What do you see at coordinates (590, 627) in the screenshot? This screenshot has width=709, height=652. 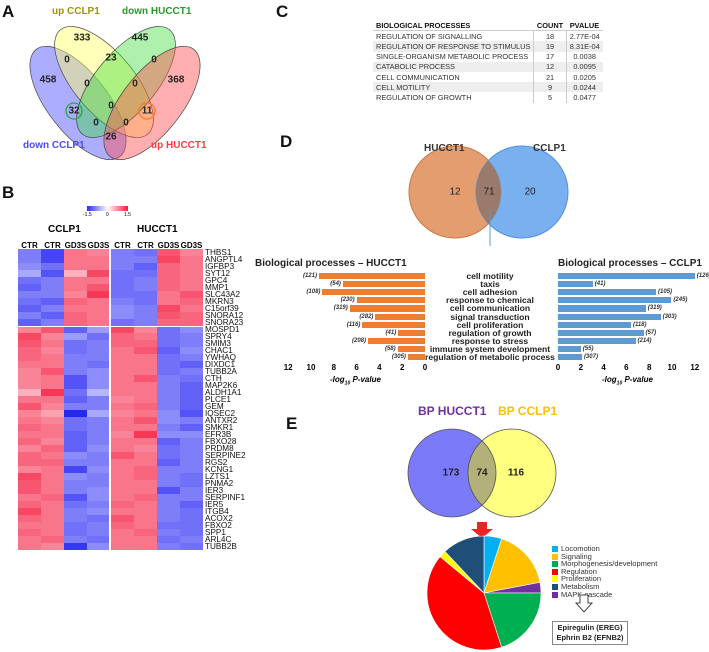 I see `gene-ereg: Epiregulin (EREG)` at bounding box center [590, 627].